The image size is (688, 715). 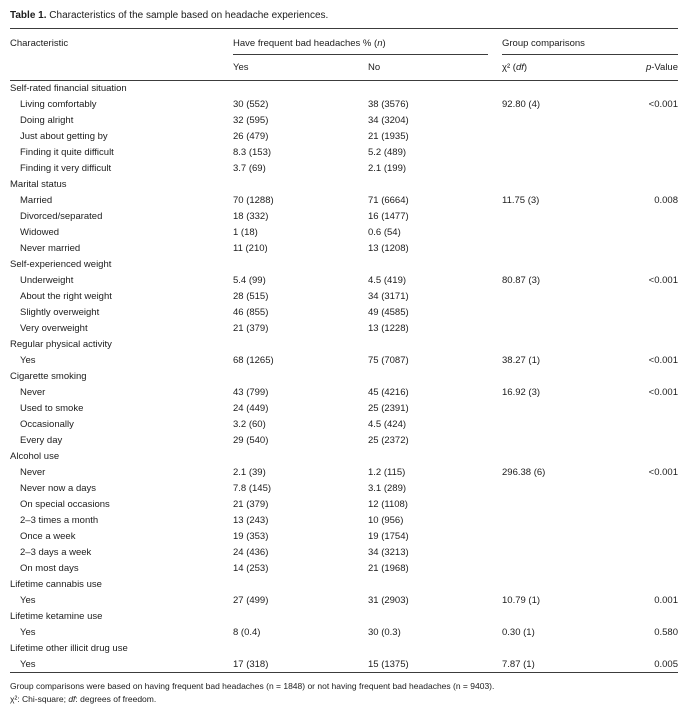 I want to click on row-label: Just about getting by, so click(x=64, y=136).